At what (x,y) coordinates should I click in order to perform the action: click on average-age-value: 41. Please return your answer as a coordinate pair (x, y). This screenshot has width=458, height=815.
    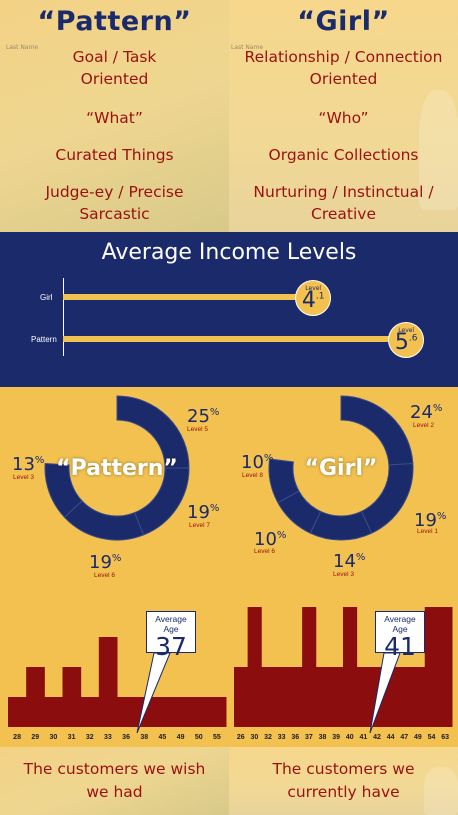
    Looking at the image, I should click on (400, 646).